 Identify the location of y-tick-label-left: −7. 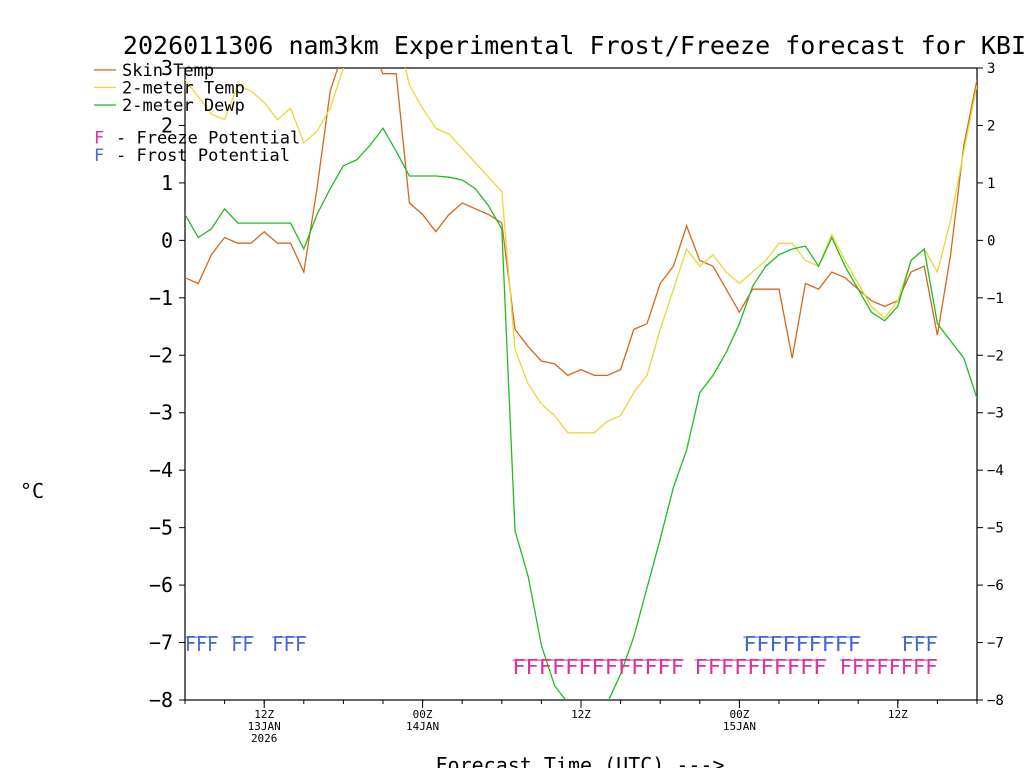
(161, 643).